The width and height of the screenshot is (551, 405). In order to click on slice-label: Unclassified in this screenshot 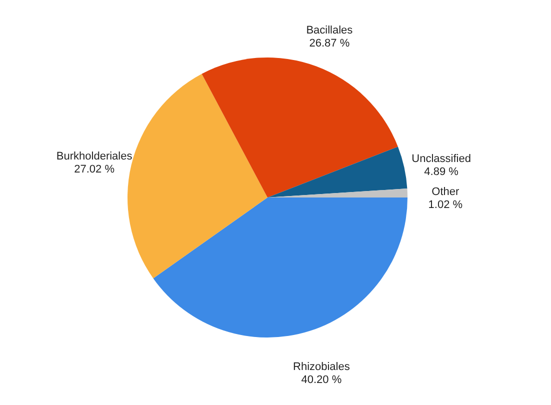, I will do `click(441, 159)`.